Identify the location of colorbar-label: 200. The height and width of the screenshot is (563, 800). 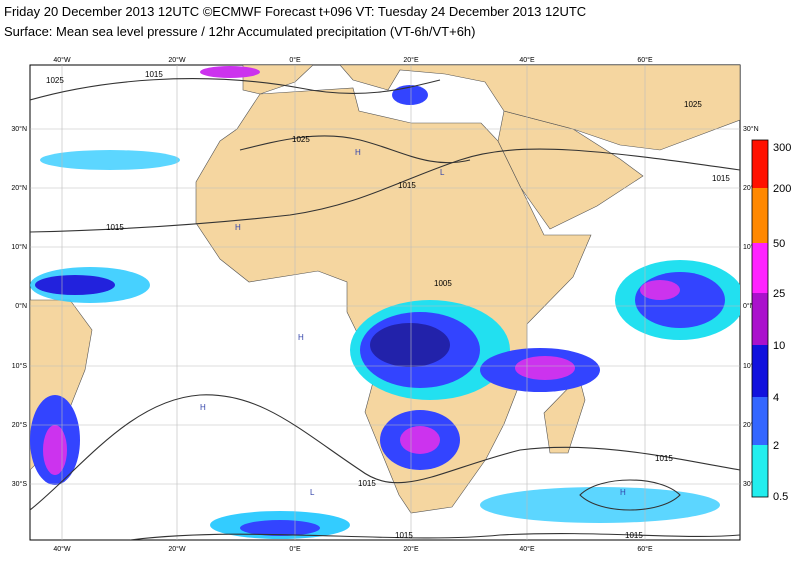
(782, 189).